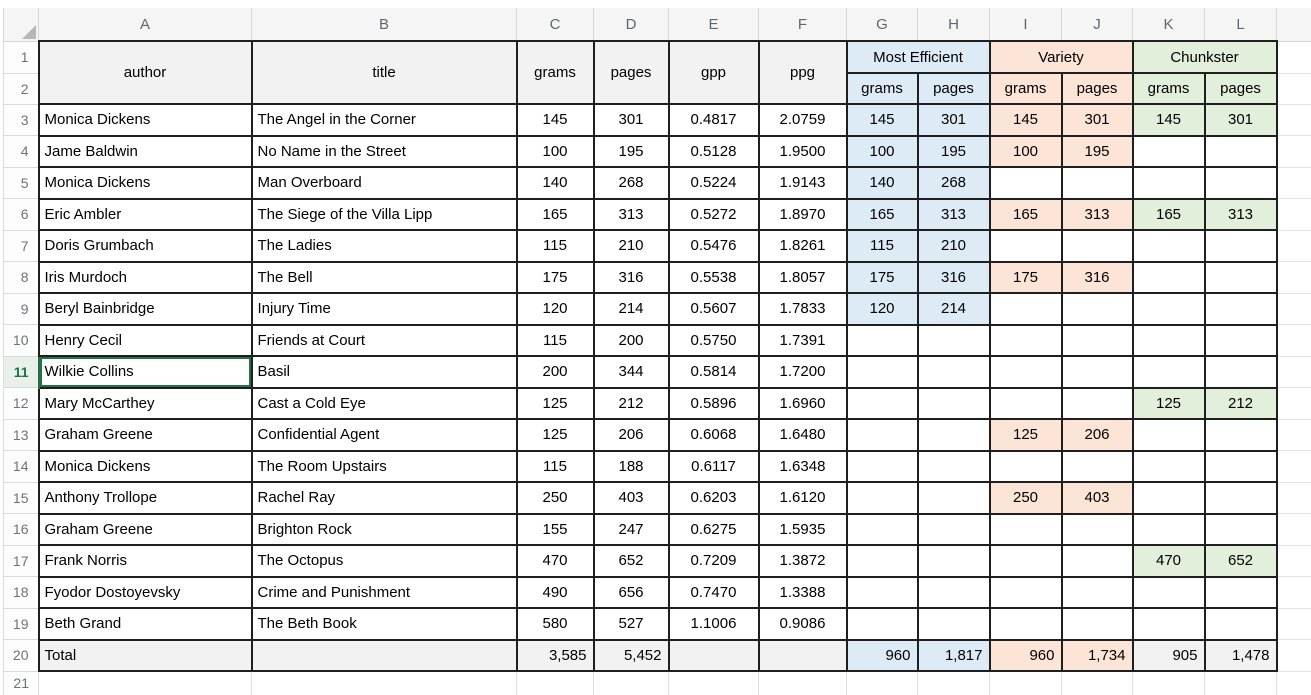 Image resolution: width=1311 pixels, height=695 pixels. Describe the element at coordinates (21, 88) in the screenshot. I see `row-header-2: 2` at that location.